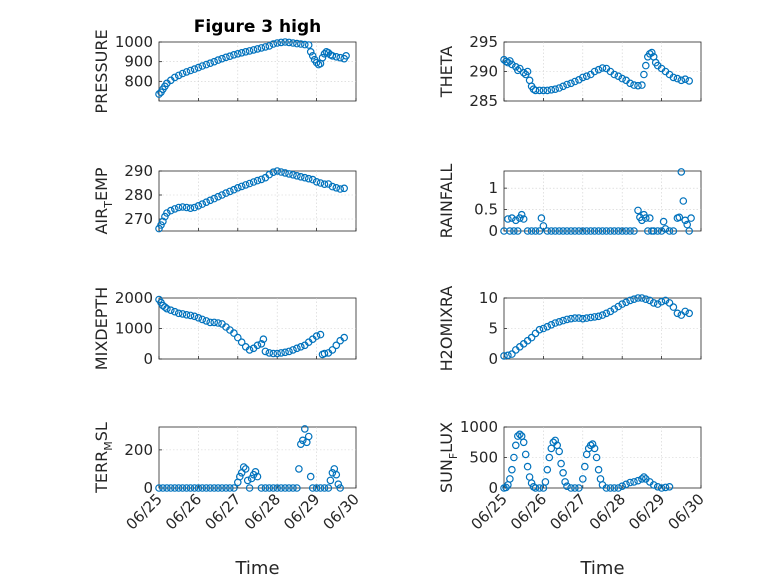 This screenshot has height=583, width=778. What do you see at coordinates (569, 202) in the screenshot?
I see `subplot-4: 0 0.5 1 RAINFALL` at bounding box center [569, 202].